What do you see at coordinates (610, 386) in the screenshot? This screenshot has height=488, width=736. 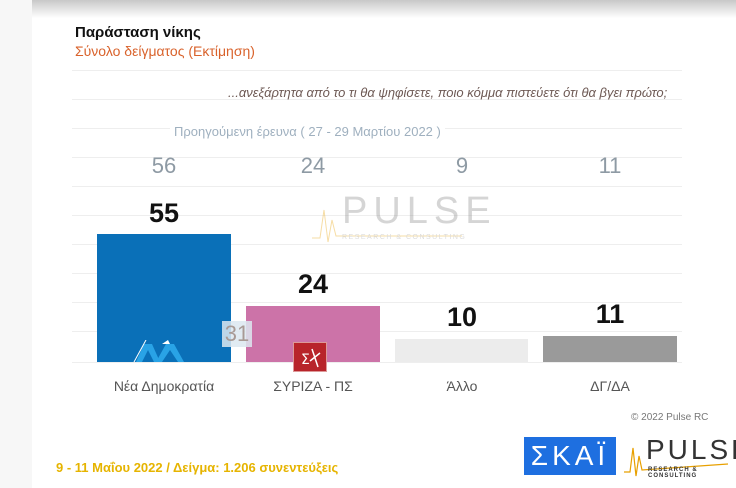 I see `category-label: ΔΓ/ΔΑ` at bounding box center [610, 386].